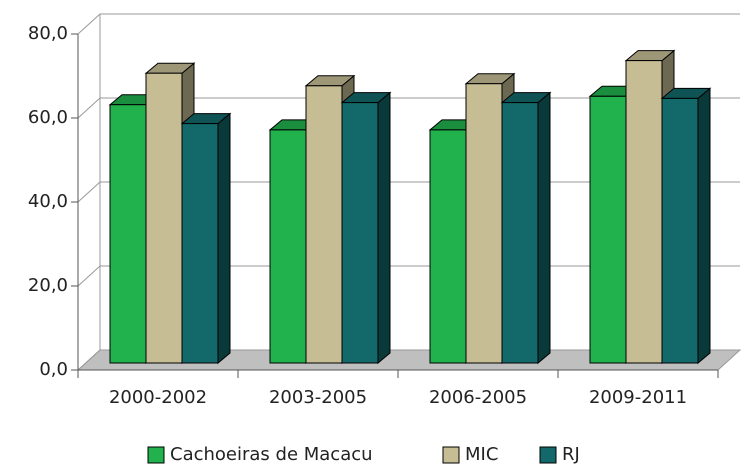 Image resolution: width=741 pixels, height=468 pixels. Describe the element at coordinates (48, 117) in the screenshot. I see `y-tick-label: 60,0` at that location.